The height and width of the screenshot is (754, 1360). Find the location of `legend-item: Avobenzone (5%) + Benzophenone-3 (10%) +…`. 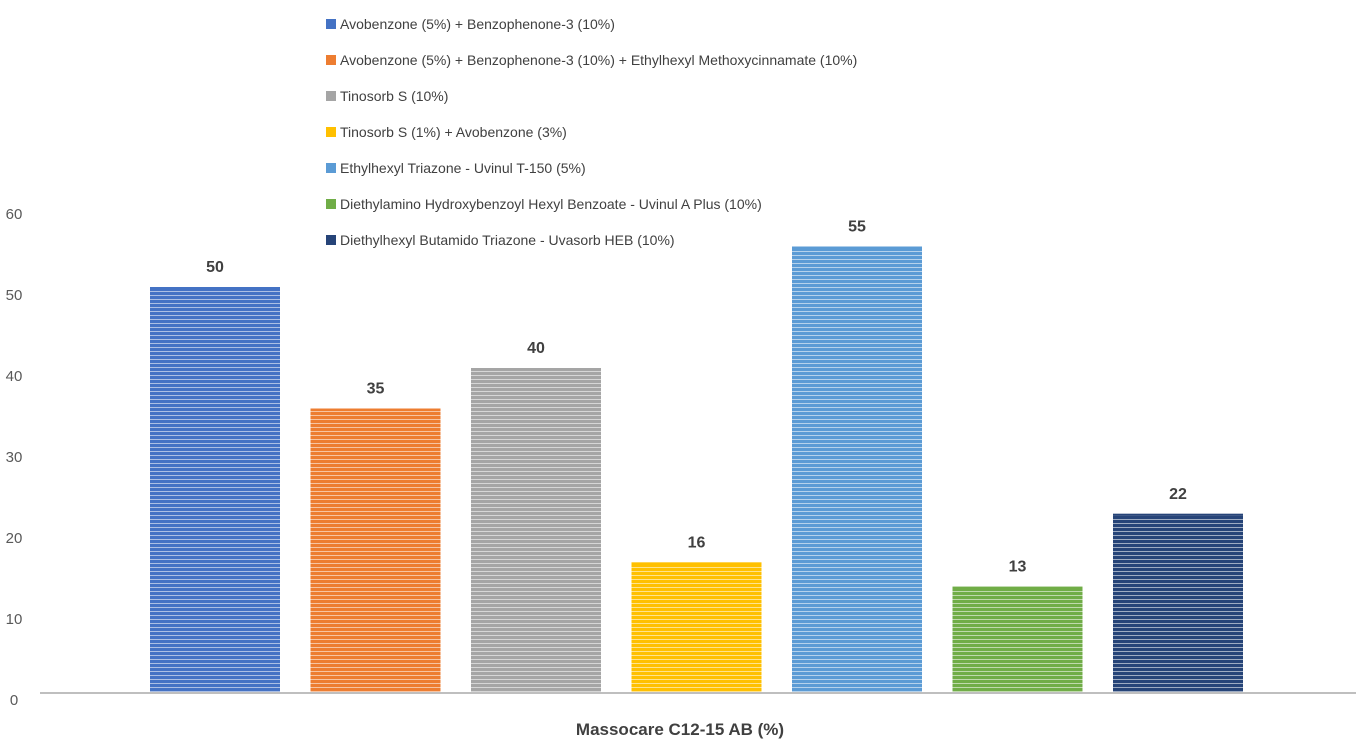

legend-item: Avobenzone (5%) + Benzophenone-3 (10%) +… is located at coordinates (676, 60).